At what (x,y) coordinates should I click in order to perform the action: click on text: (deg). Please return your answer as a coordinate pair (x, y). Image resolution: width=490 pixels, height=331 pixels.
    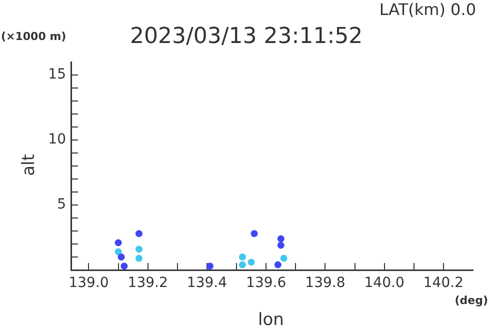
    Looking at the image, I should click on (471, 300).